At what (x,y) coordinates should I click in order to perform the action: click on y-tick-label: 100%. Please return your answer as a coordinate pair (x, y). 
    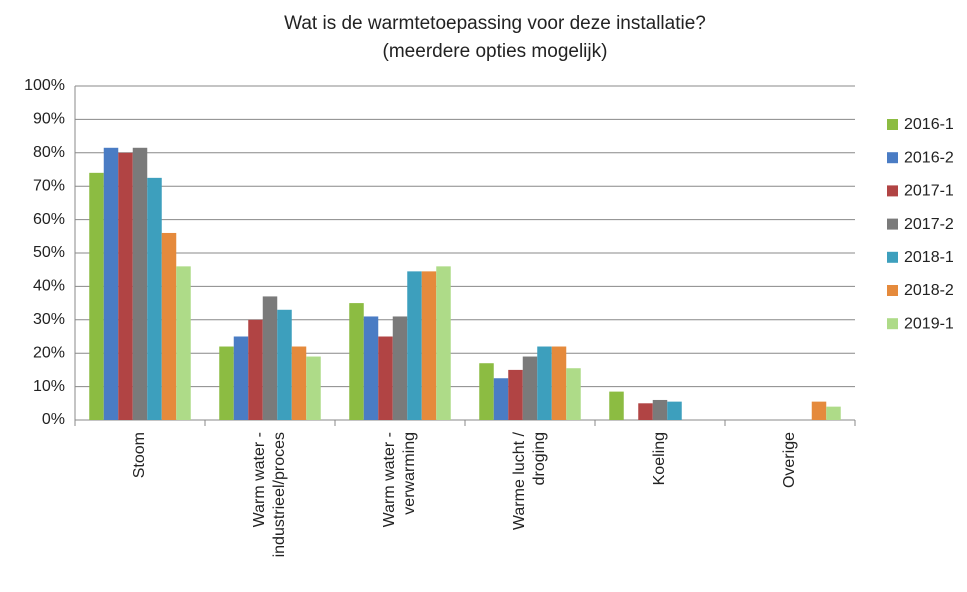
    Looking at the image, I should click on (44, 85).